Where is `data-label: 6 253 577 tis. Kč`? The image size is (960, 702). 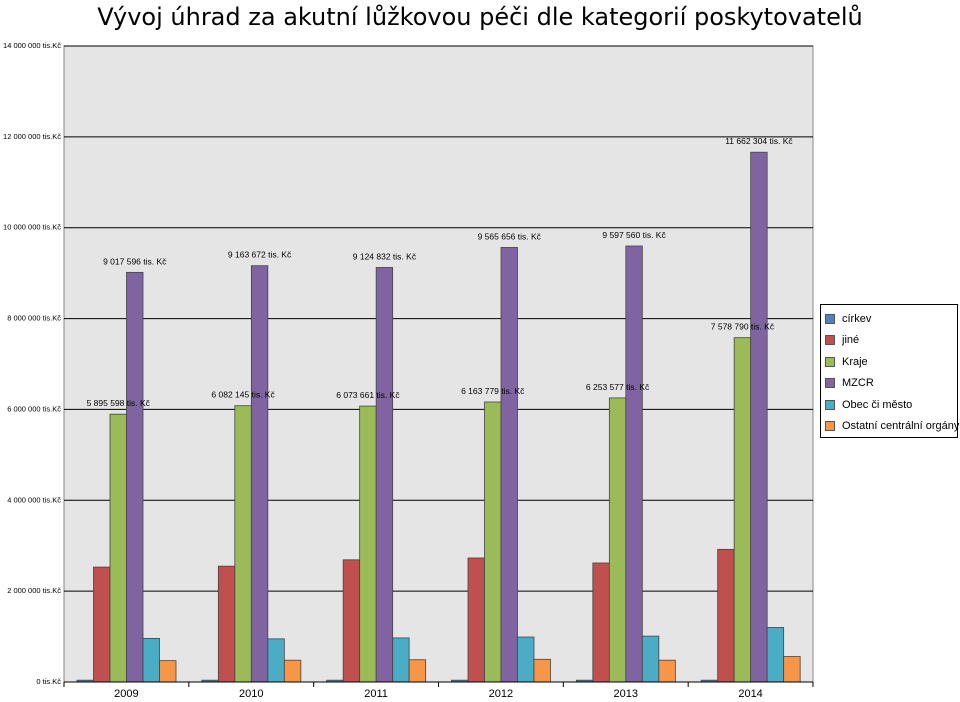
data-label: 6 253 577 tis. Kč is located at coordinates (618, 387).